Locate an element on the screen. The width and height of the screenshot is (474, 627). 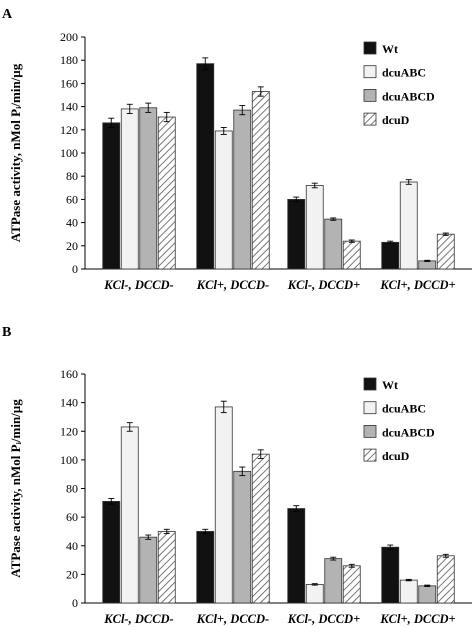
panel-letter: A is located at coordinates (7, 14).